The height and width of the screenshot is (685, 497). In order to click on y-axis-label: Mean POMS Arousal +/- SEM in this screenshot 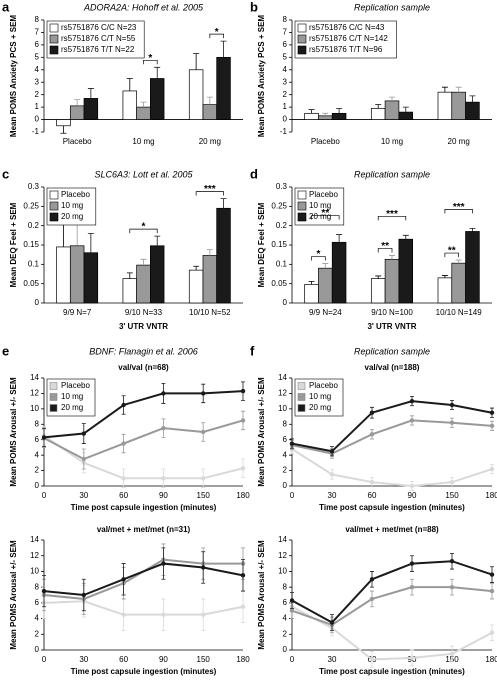, I will do `click(261, 432)`.